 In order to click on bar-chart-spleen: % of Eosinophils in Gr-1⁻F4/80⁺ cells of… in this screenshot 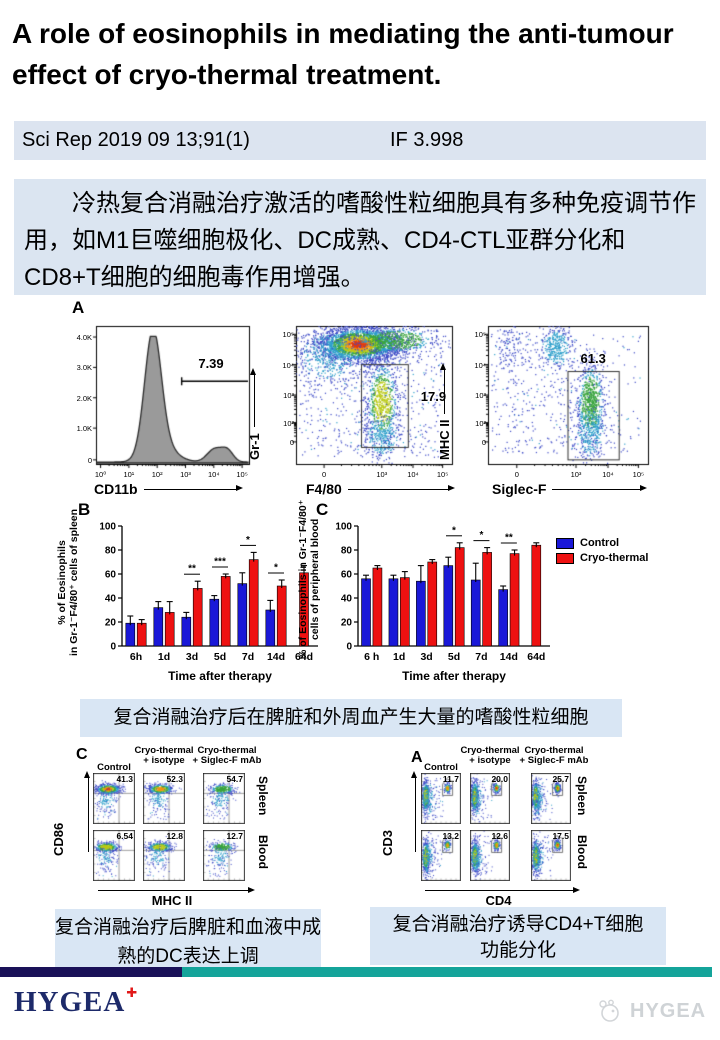, I will do `click(187, 599)`.